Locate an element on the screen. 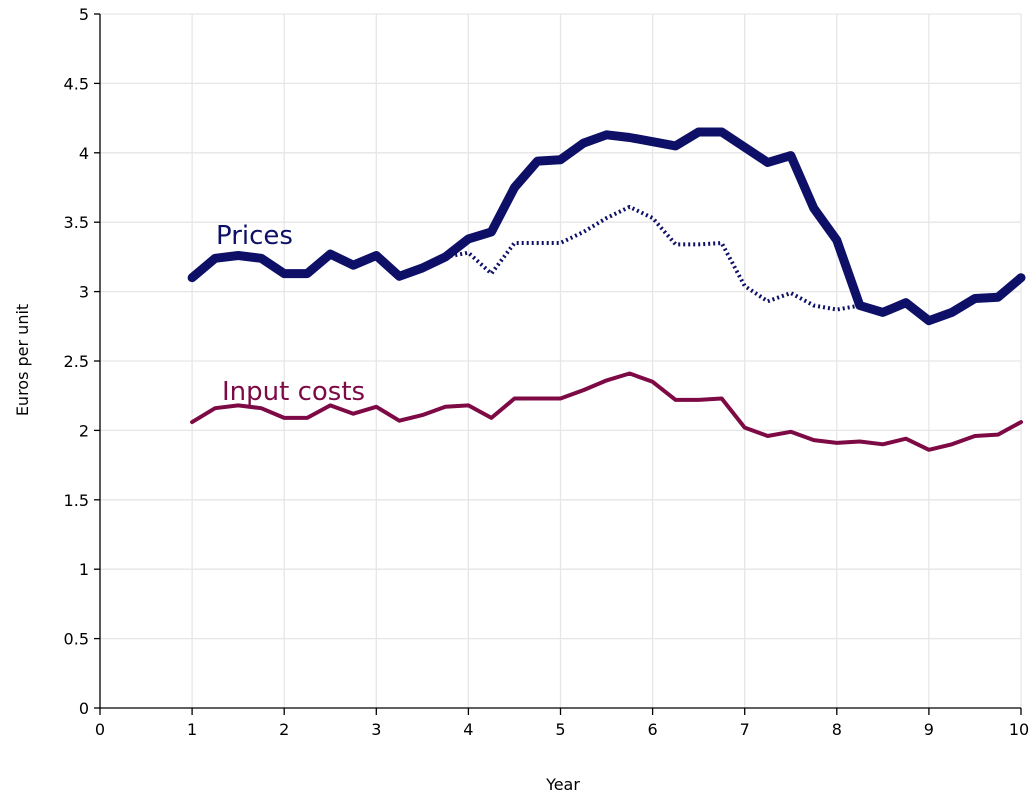 The image size is (1035, 797). y-tick-label: 1.5 is located at coordinates (76, 500).